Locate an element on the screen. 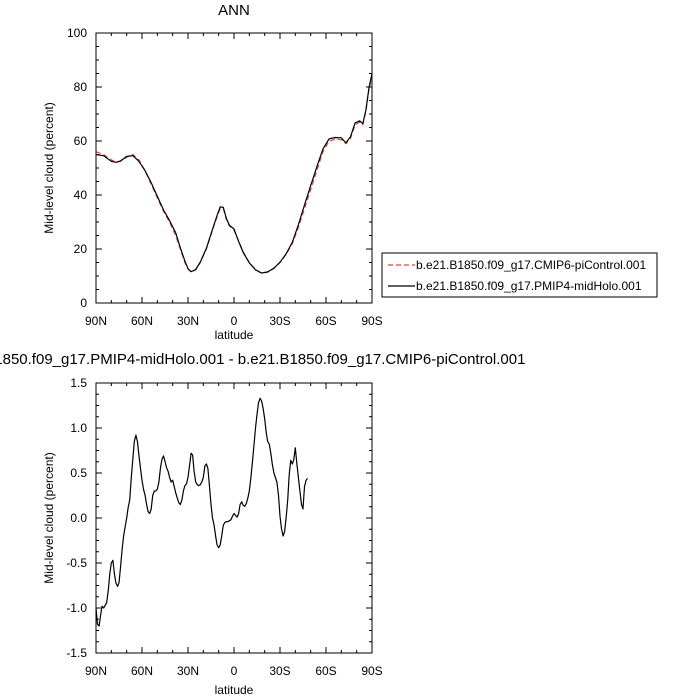  y-tick-label: 100 is located at coordinates (77, 33).